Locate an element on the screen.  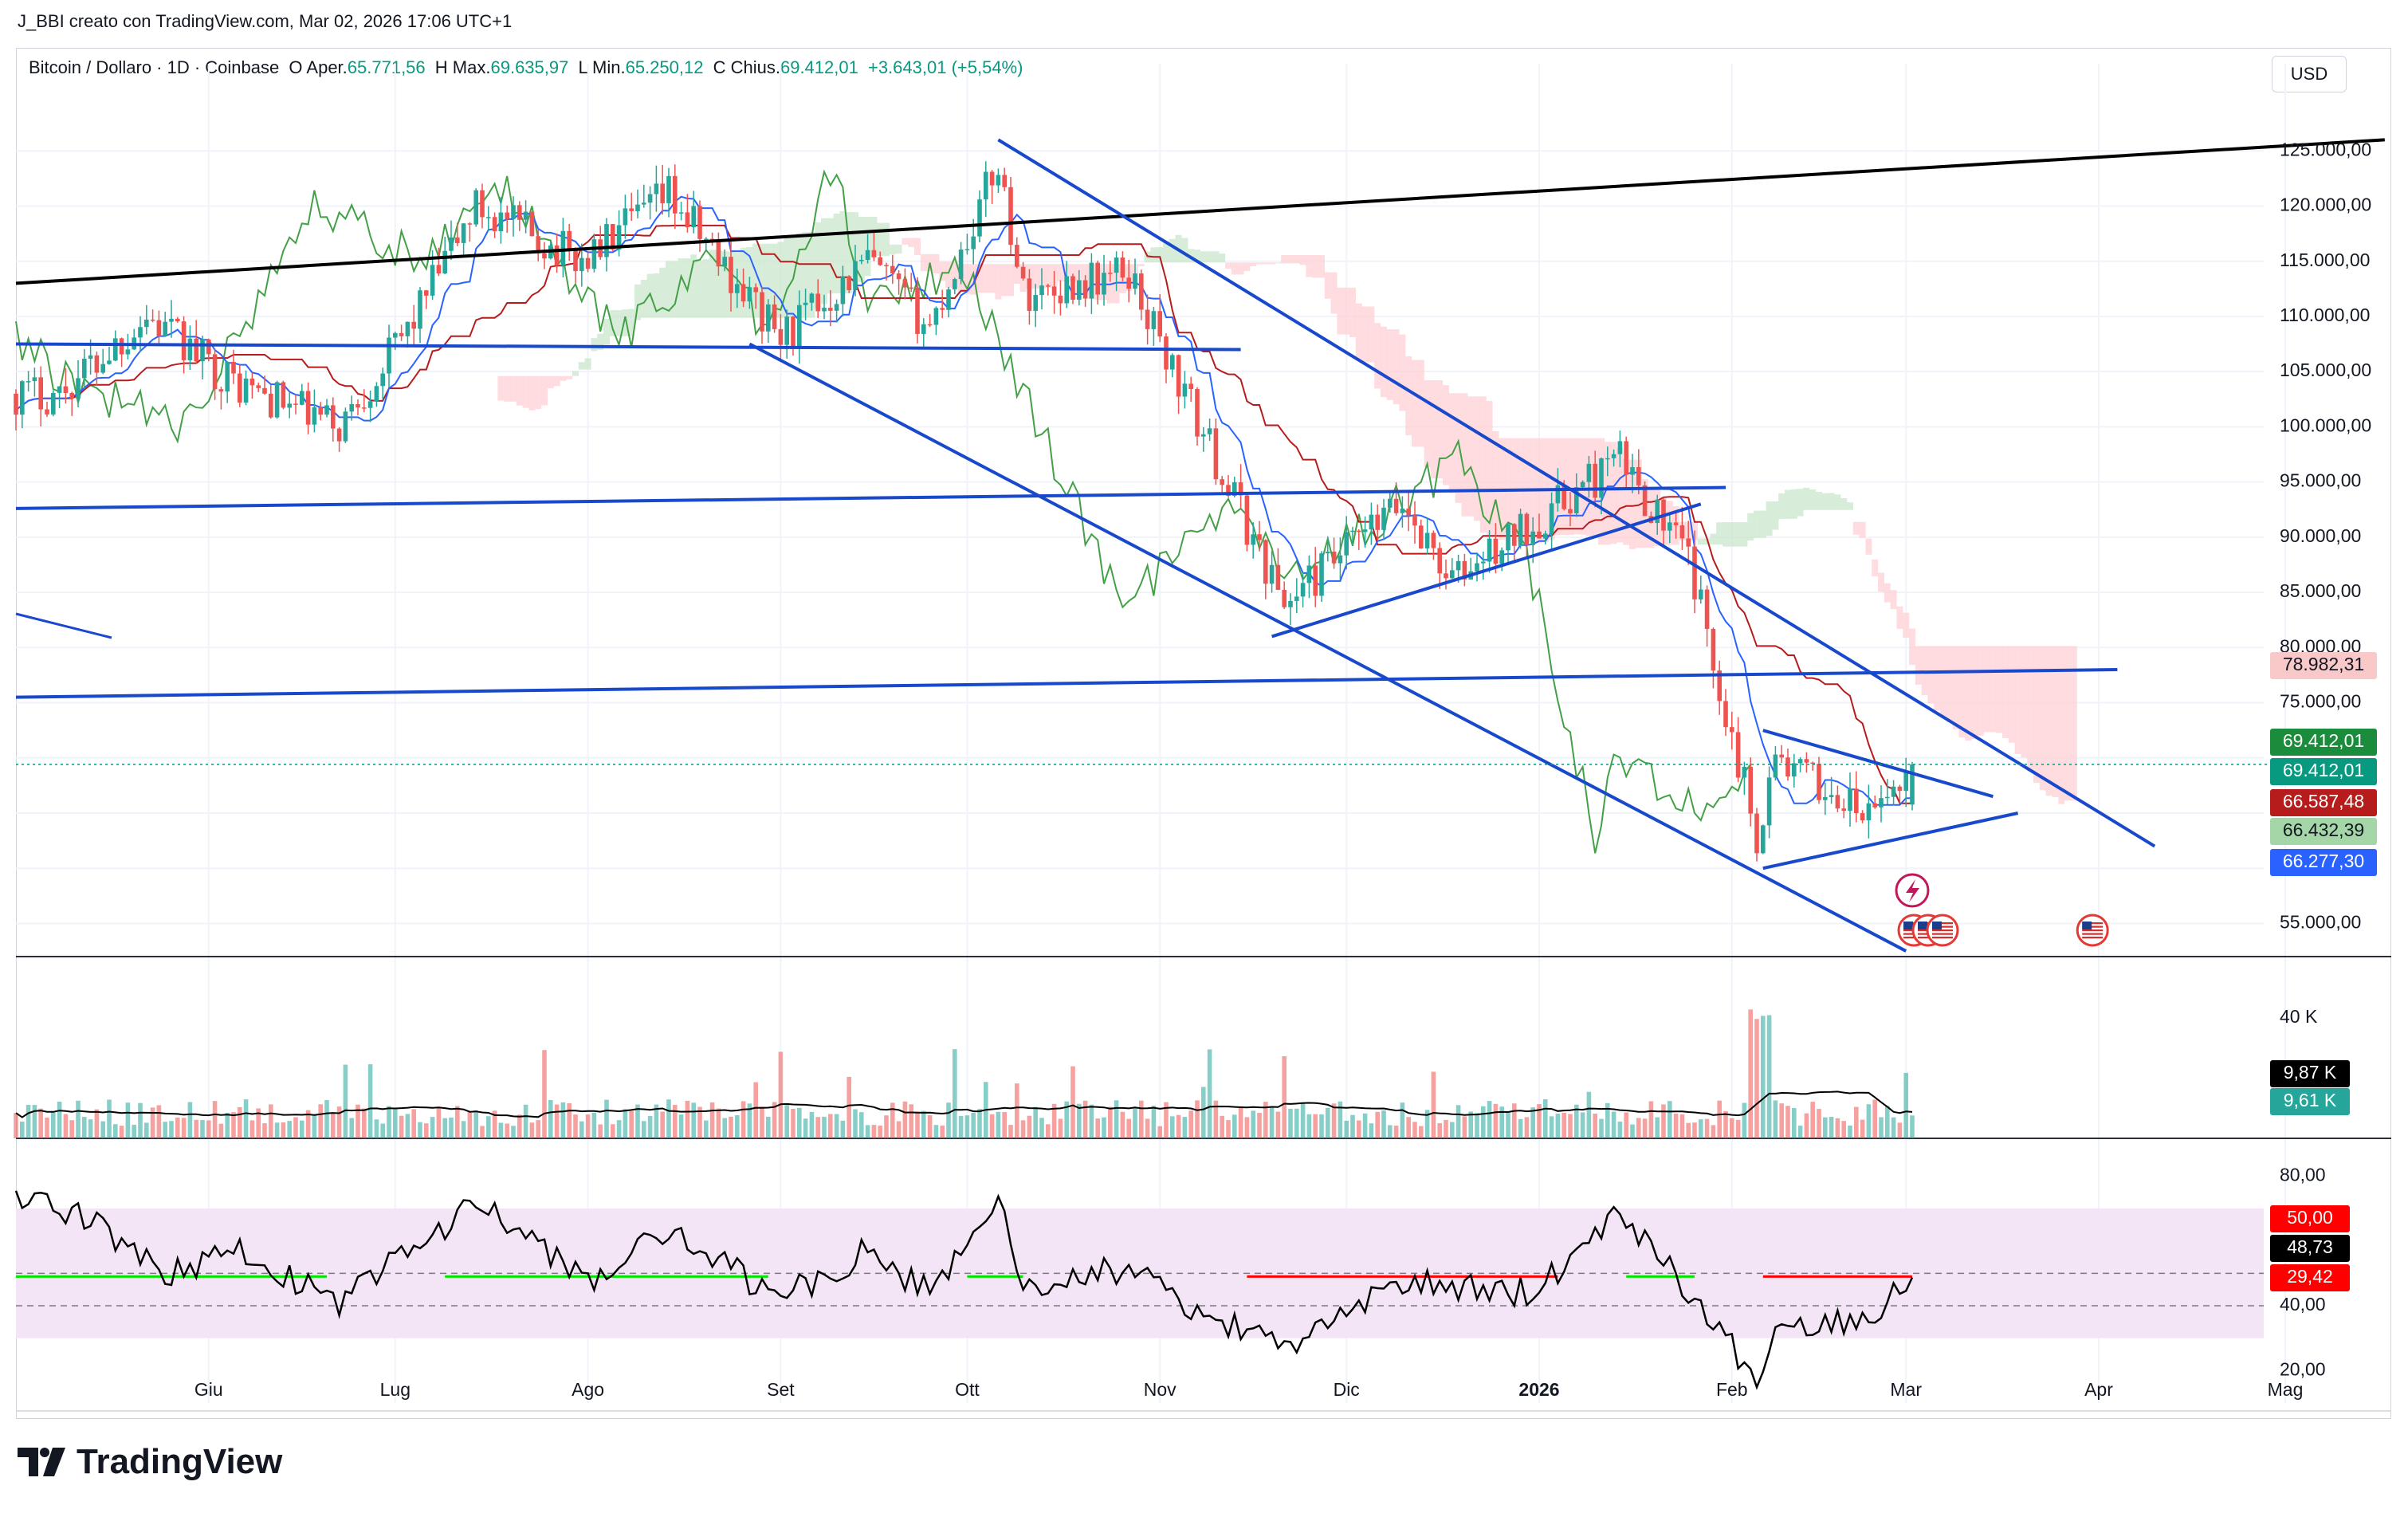
volume-badge-label: 9,61 K is located at coordinates (2310, 1100).